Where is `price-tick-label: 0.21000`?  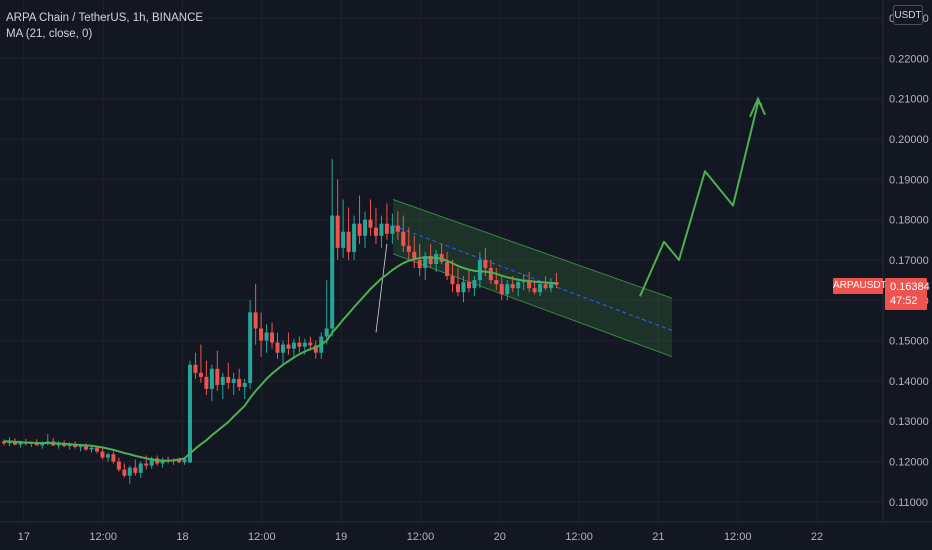
price-tick-label: 0.21000 is located at coordinates (909, 100).